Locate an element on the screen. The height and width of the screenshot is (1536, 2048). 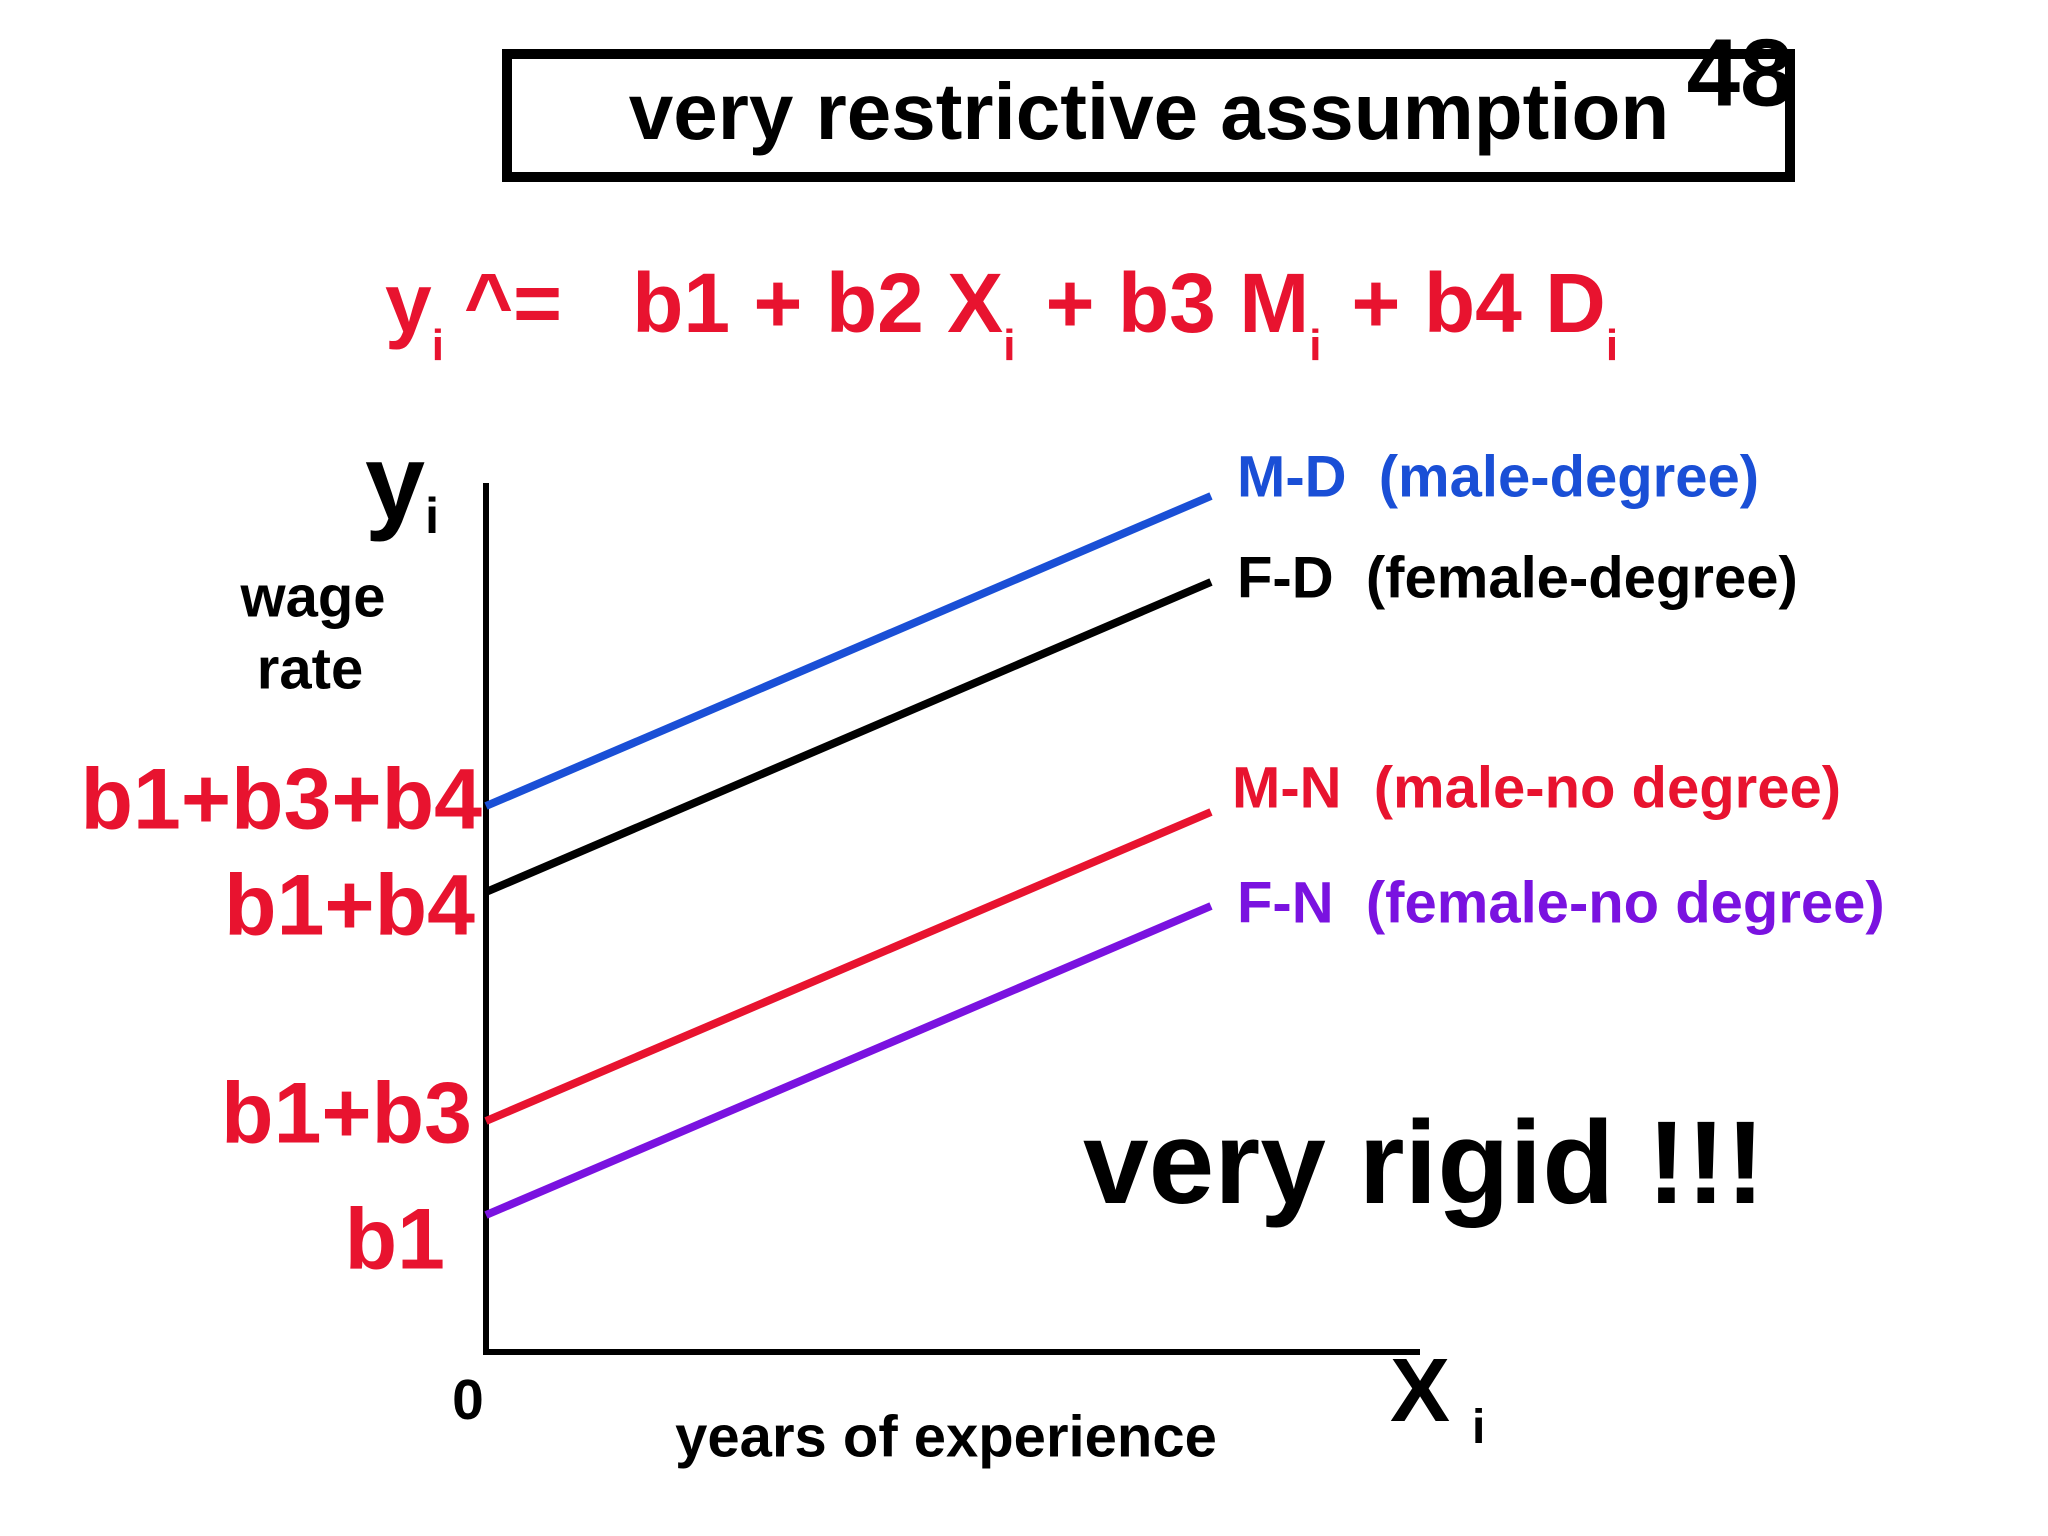
title-box is located at coordinates (1148, 115).